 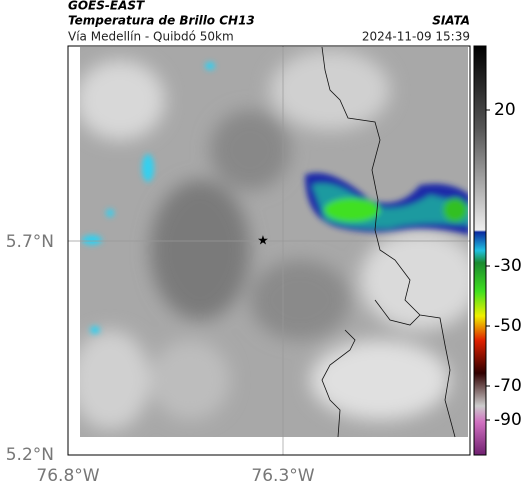 I want to click on subtitle: Temperatura de Brillo CH13, so click(x=161, y=21).